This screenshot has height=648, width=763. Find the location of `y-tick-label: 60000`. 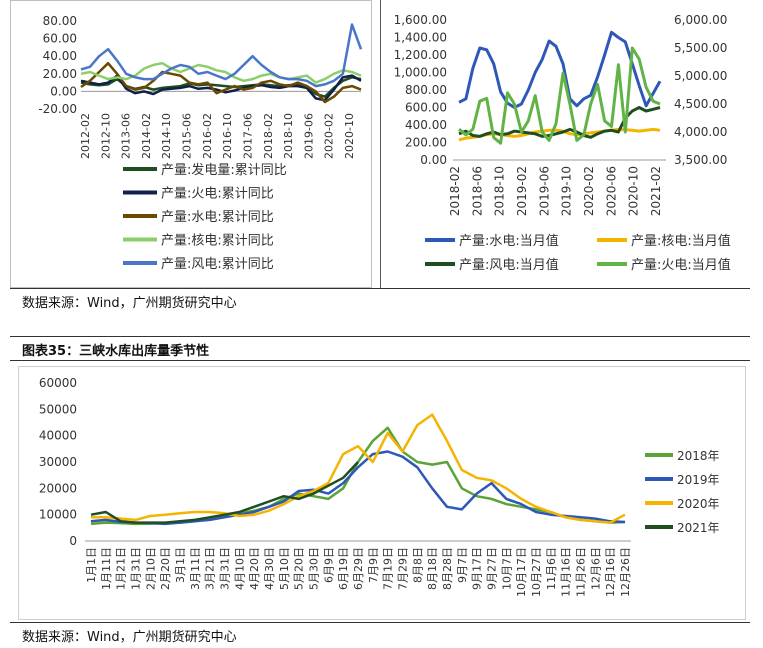

y-tick-label: 60000 is located at coordinates (58, 383).